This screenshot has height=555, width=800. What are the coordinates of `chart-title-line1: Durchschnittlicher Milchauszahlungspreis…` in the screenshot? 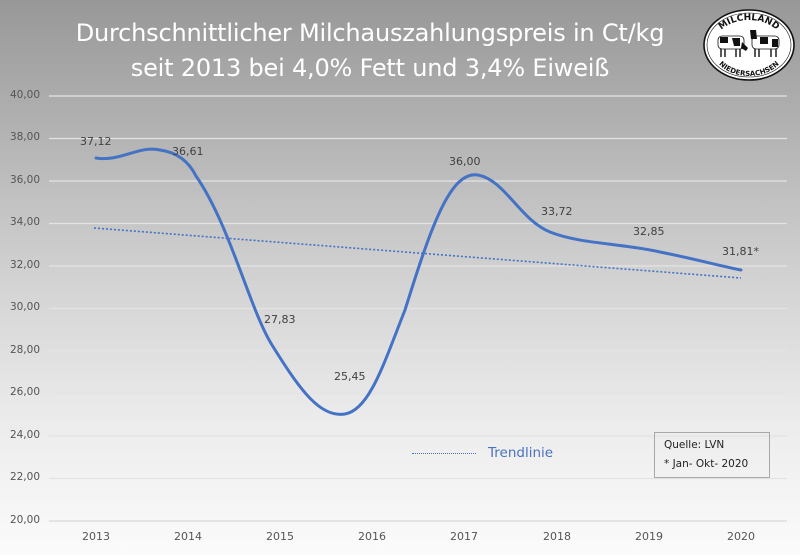 It's located at (370, 33).